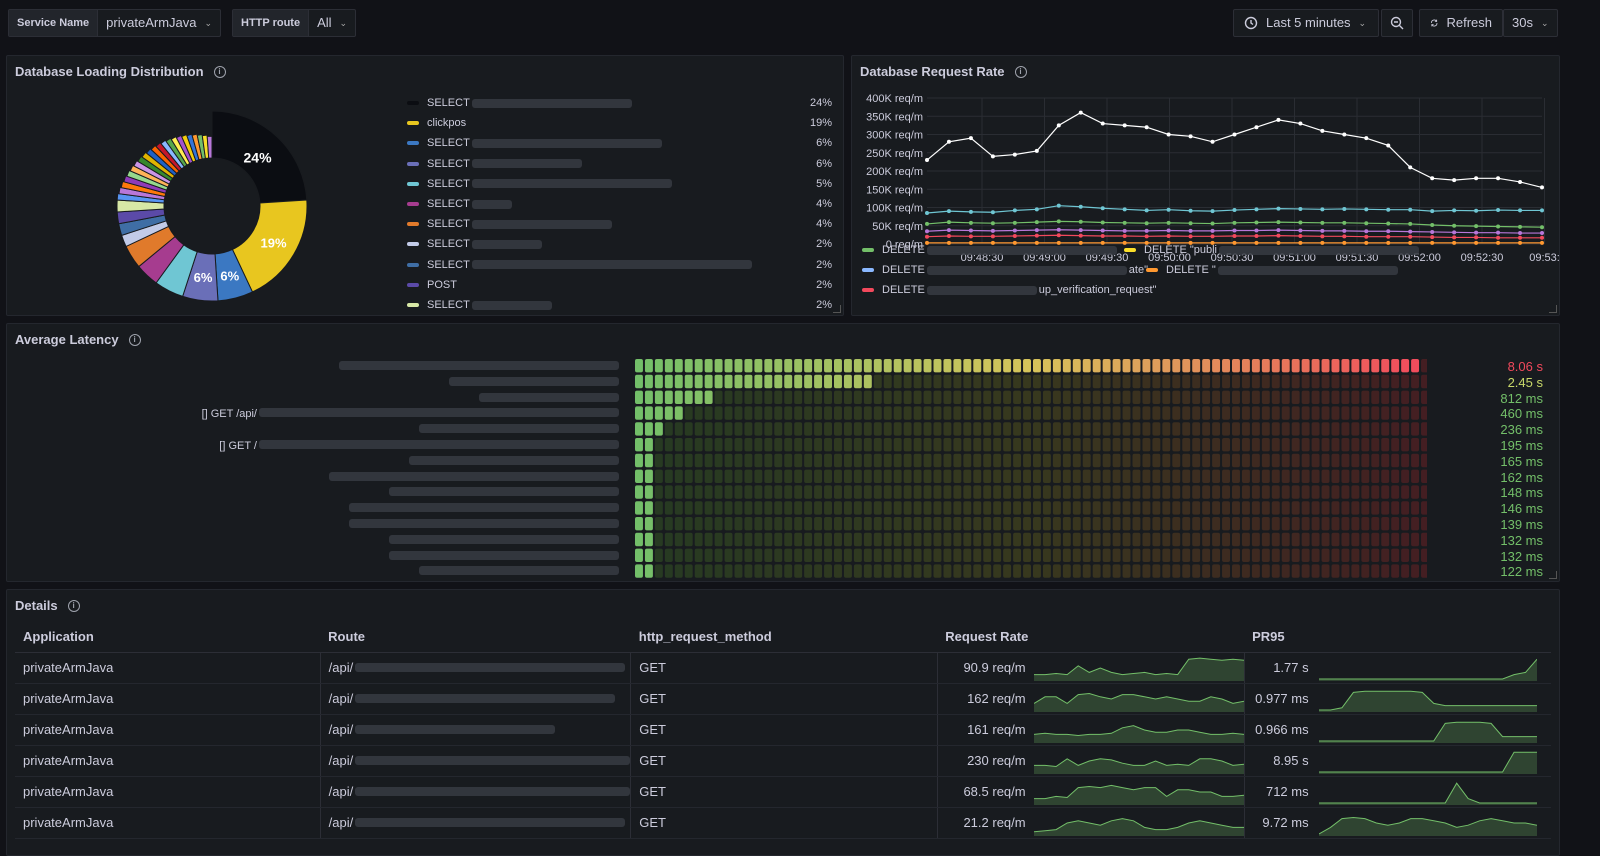 The image size is (1600, 856). I want to click on service-name-variable: Service Name privateArmJava ⌄, so click(115, 23).